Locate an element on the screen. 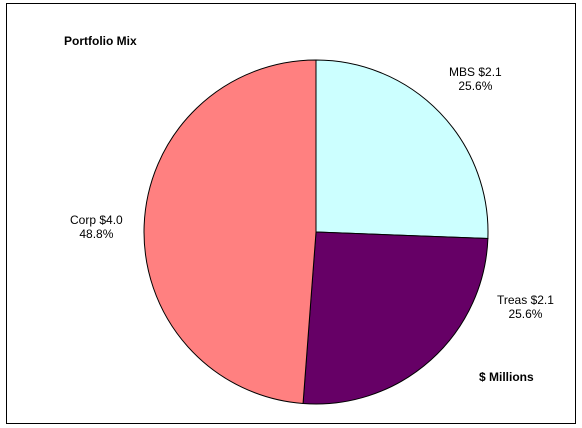  slice-percent: 48.8% is located at coordinates (96, 234).